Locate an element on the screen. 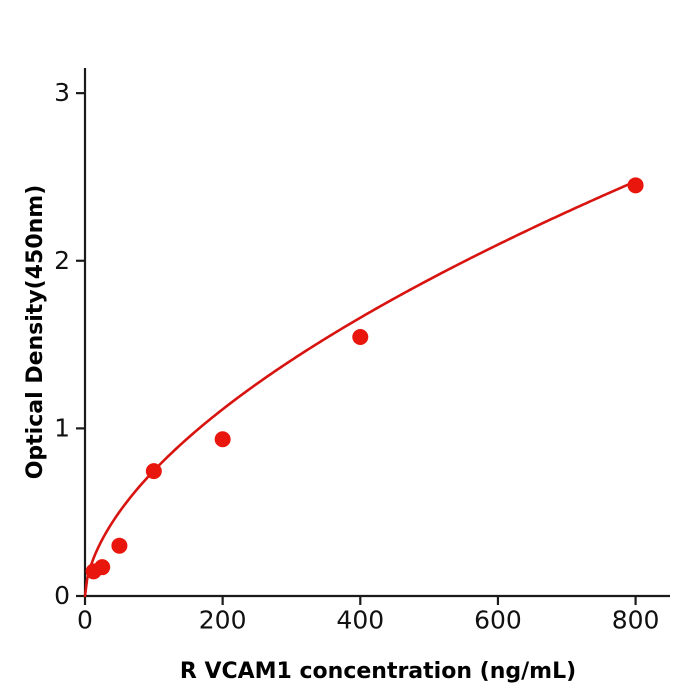 This screenshot has height=700, width=700. x-axis-ticks: 0 200 400 600 800 is located at coordinates (368, 615).